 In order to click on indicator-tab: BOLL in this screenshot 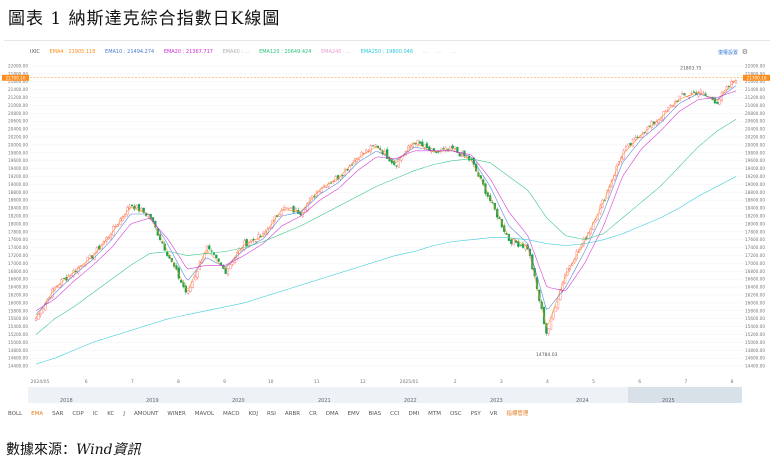, I will do `click(15, 414)`.